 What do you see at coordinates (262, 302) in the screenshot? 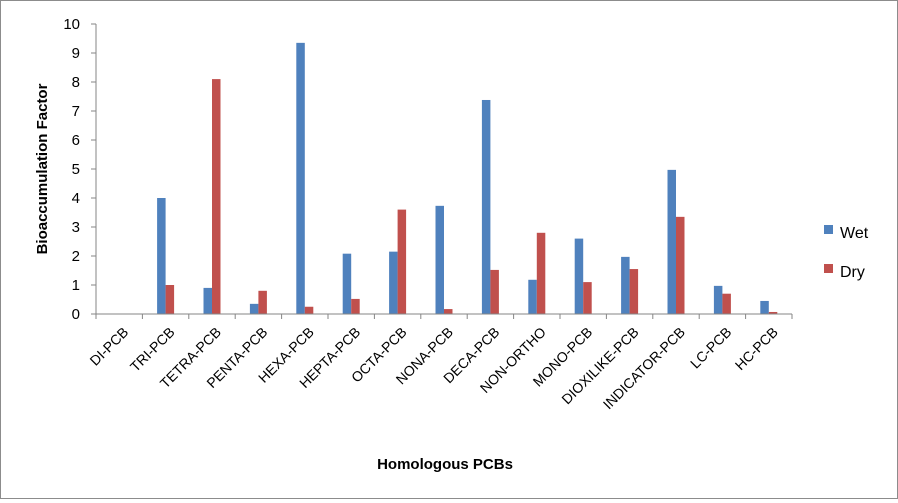
I see `bar-dry-penta-pcb` at bounding box center [262, 302].